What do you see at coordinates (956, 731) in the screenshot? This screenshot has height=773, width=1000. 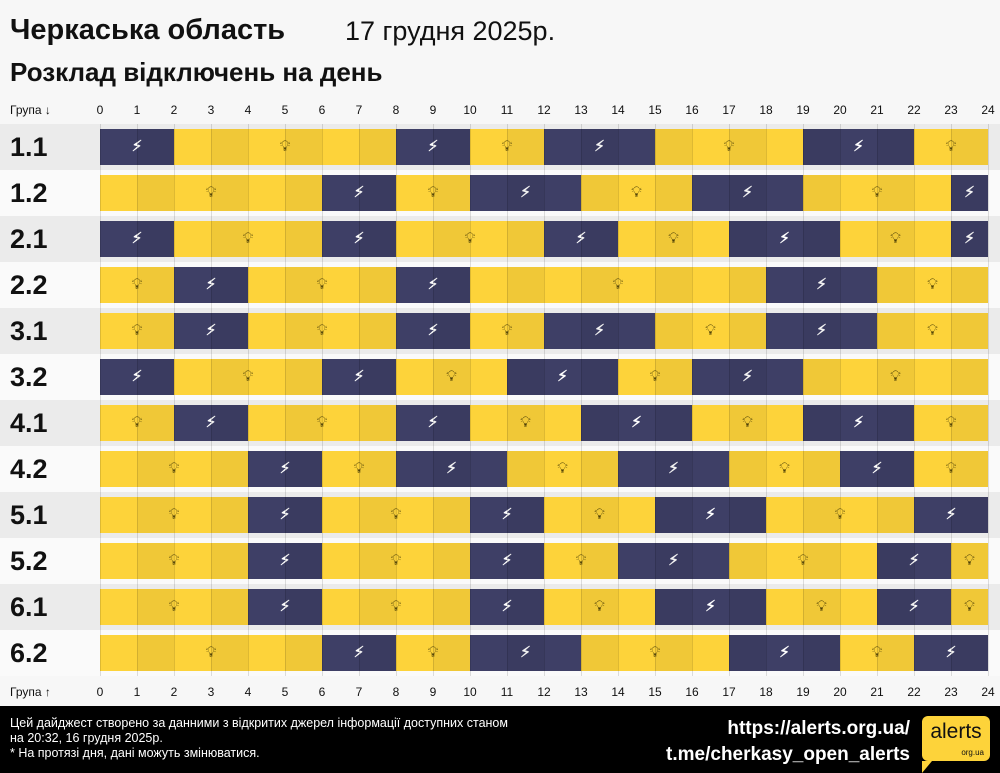 I see `logo-text: alerts` at bounding box center [956, 731].